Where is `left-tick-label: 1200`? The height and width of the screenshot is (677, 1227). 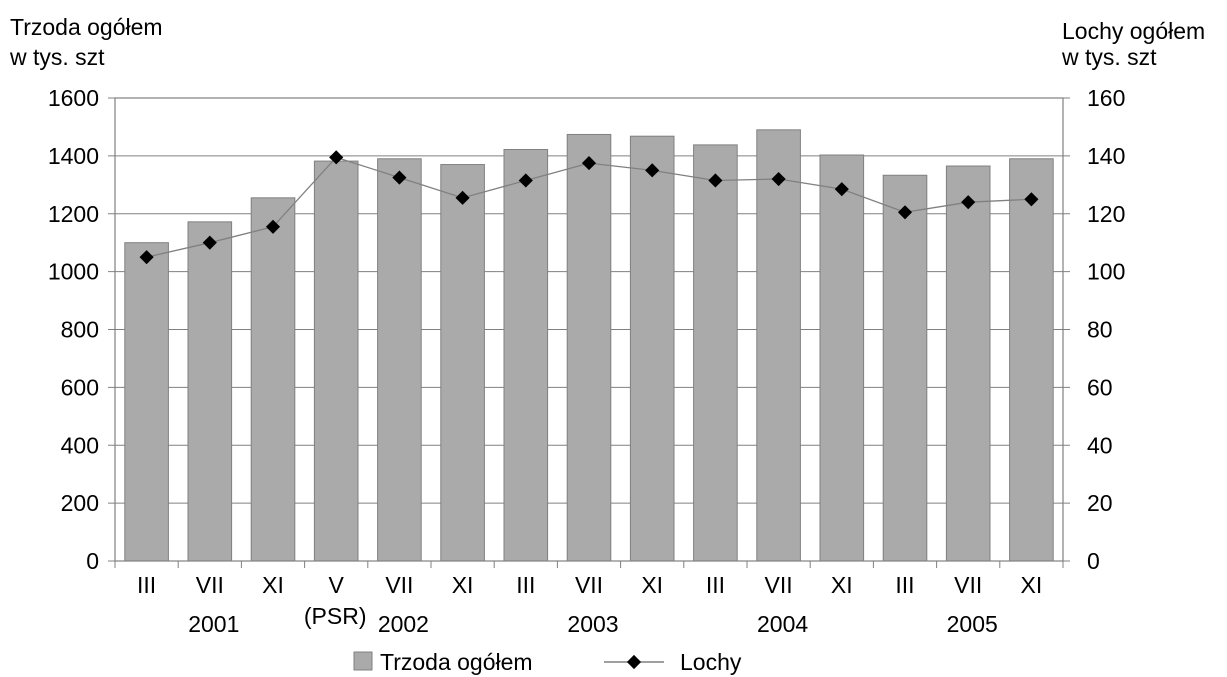 left-tick-label: 1200 is located at coordinates (73, 214).